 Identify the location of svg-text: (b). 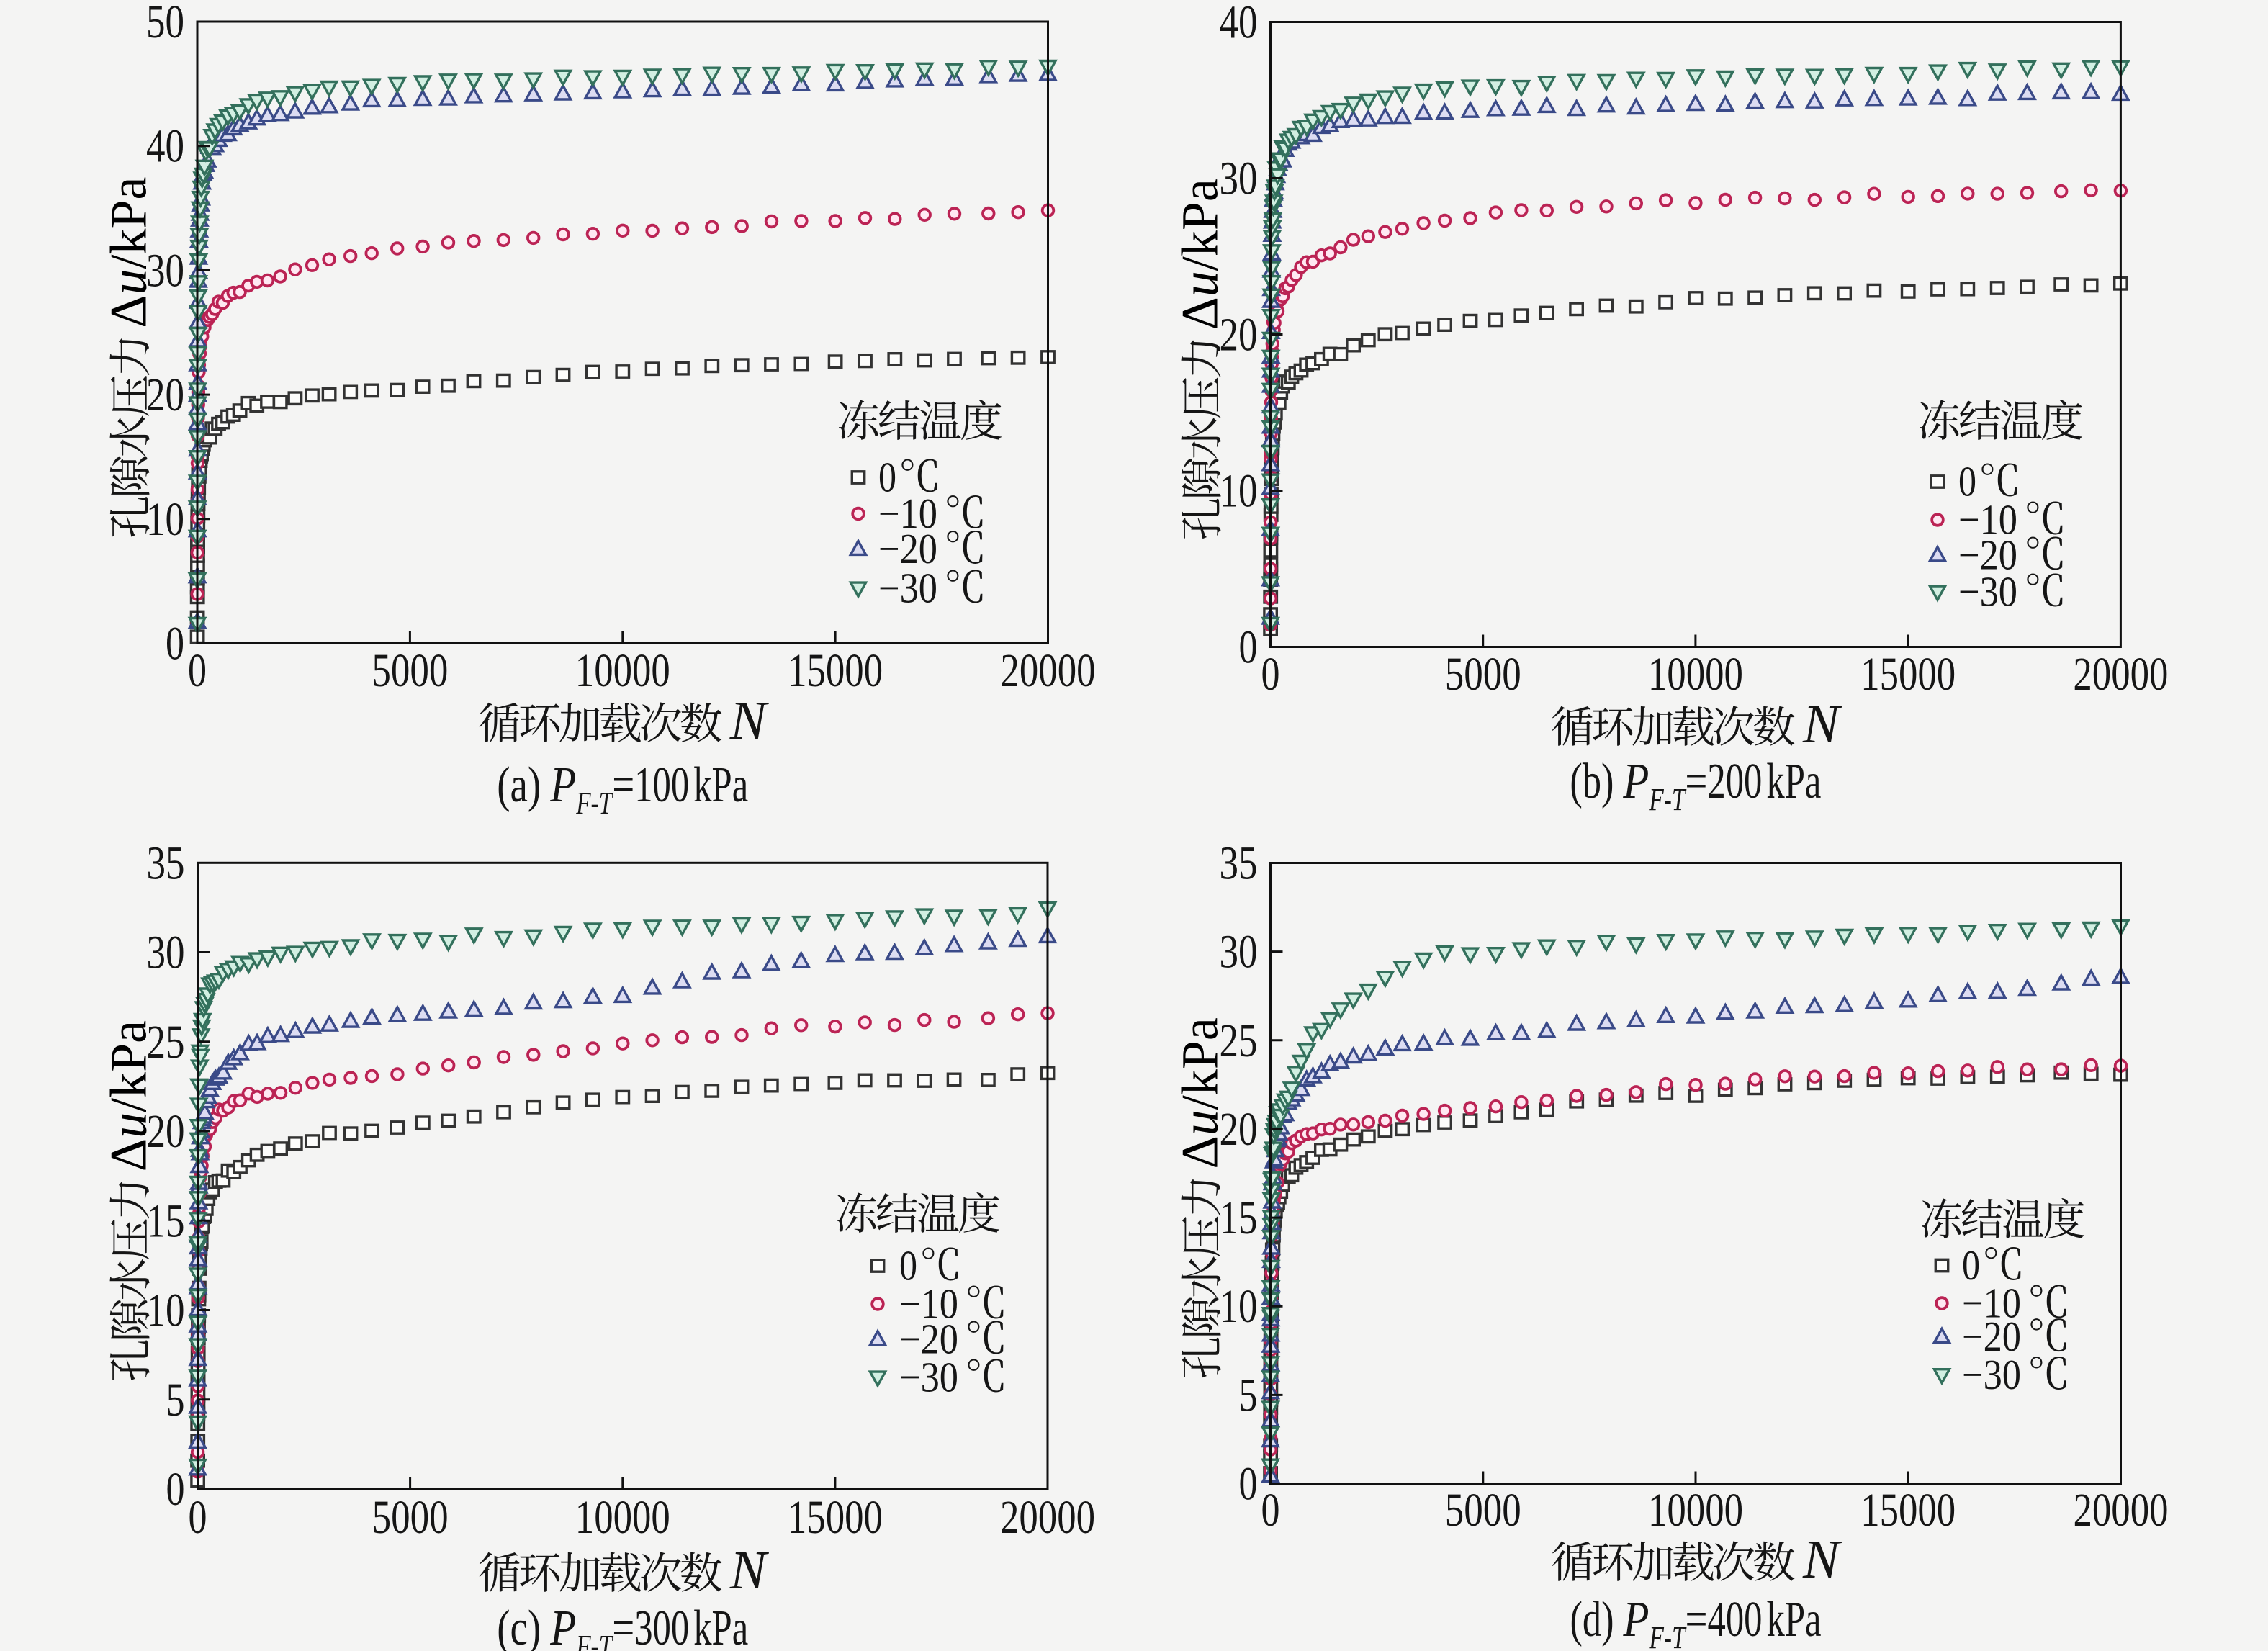
(1592, 781).